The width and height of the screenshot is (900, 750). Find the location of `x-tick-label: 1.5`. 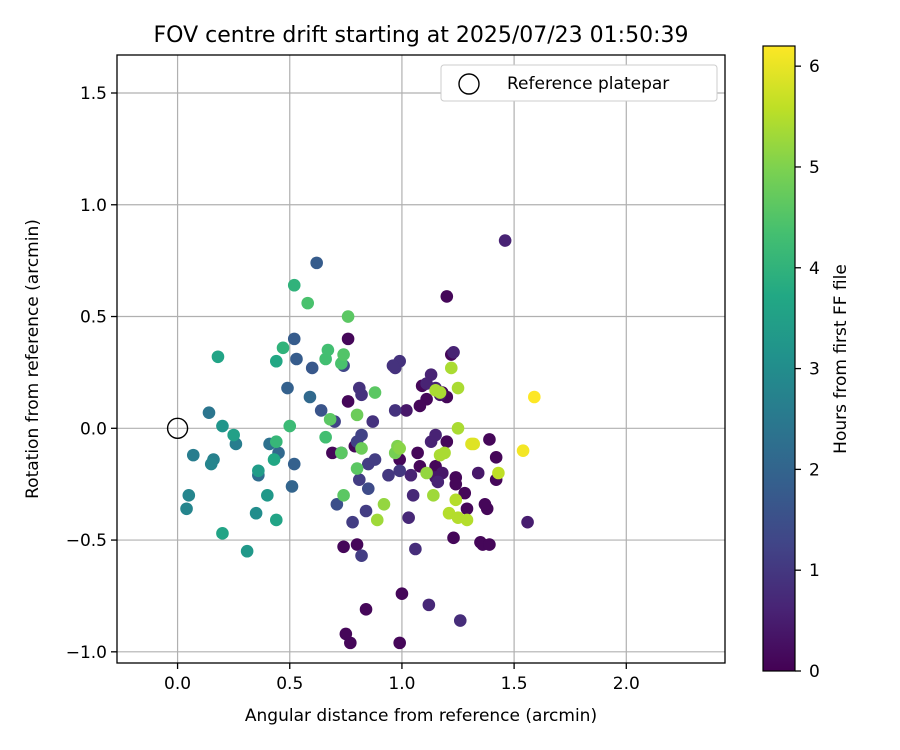

x-tick-label: 1.5 is located at coordinates (514, 684).